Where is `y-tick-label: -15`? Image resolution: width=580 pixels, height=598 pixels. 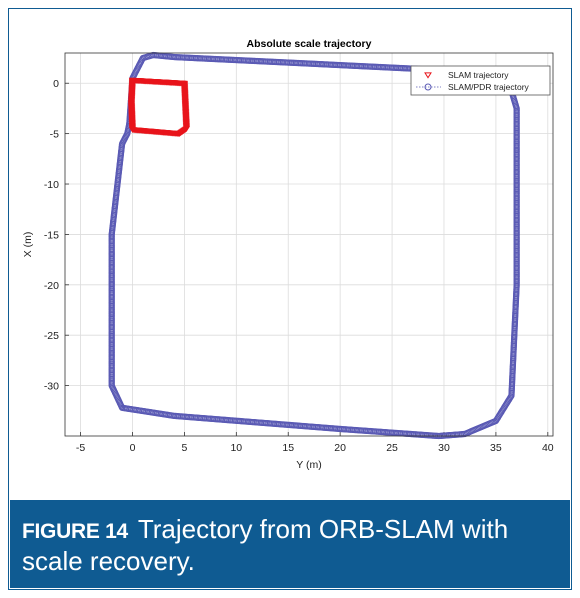 y-tick-label: -15 is located at coordinates (51, 235).